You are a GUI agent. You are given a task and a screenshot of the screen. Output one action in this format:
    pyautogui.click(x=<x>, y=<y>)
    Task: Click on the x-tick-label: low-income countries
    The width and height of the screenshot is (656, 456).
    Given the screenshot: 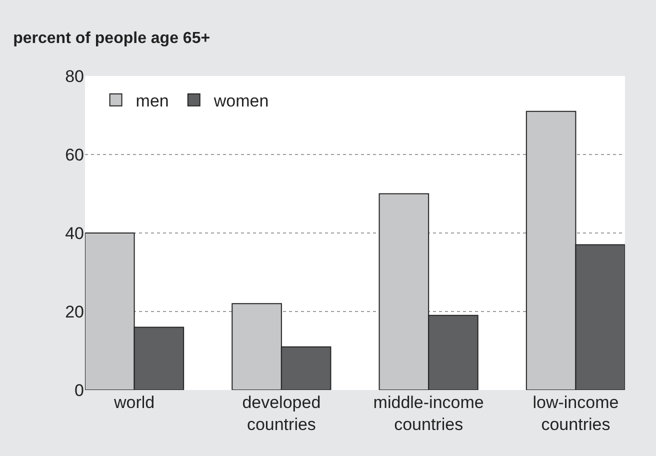 What is the action you would take?
    pyautogui.click(x=575, y=413)
    